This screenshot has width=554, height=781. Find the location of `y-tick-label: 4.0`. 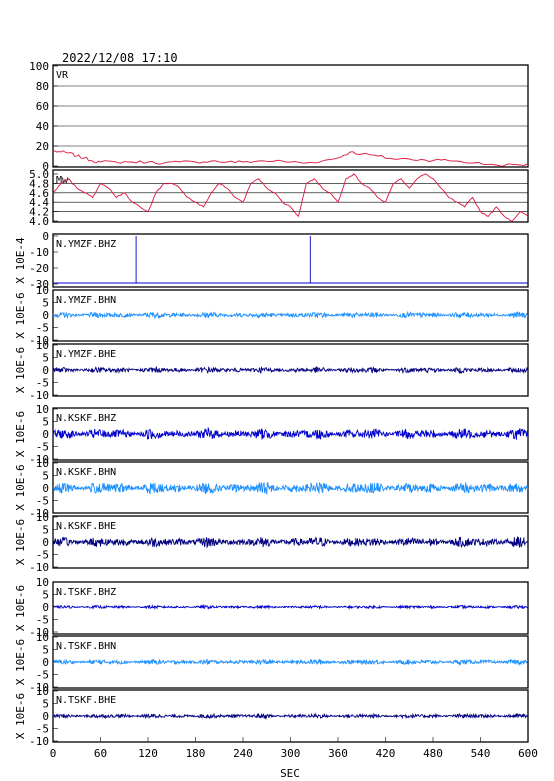

y-tick-label: 4.0 is located at coordinates (39, 221).